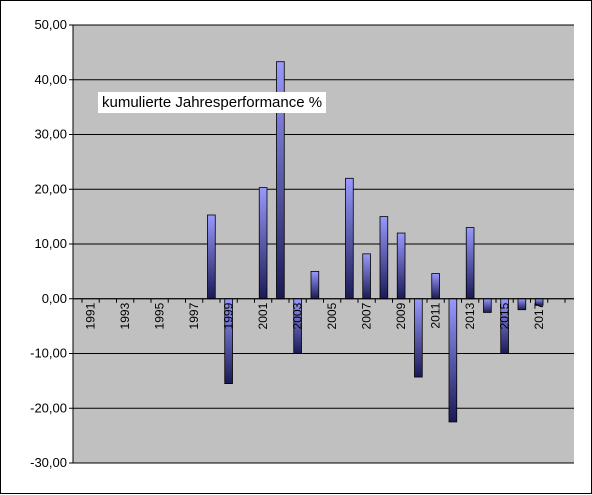 The height and width of the screenshot is (495, 592). What do you see at coordinates (487, 305) in the screenshot?
I see `bar-2014` at bounding box center [487, 305].